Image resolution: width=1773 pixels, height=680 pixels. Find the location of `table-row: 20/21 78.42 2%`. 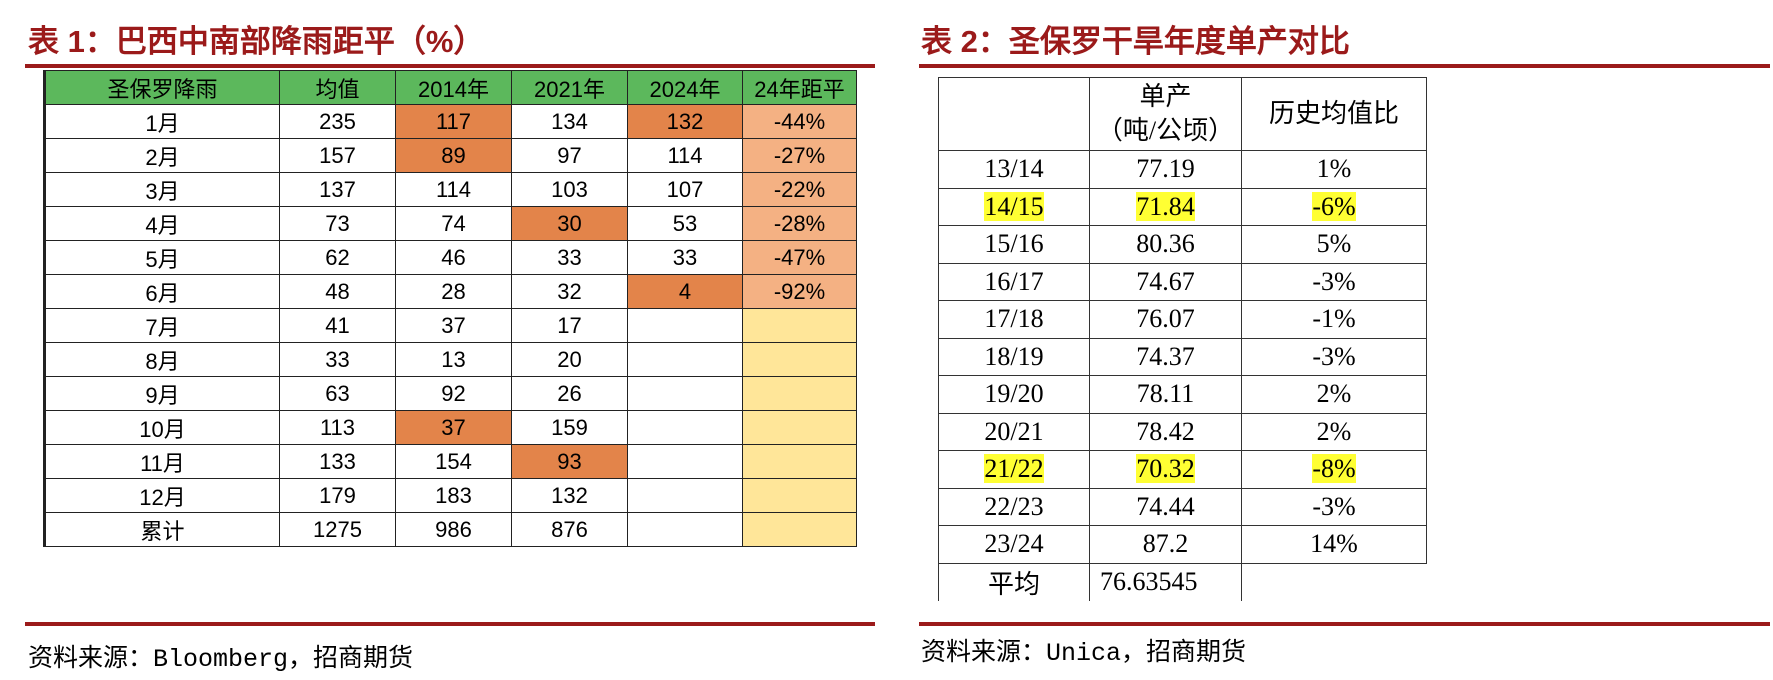

table-row: 20/21 78.42 2% is located at coordinates (1182, 431).